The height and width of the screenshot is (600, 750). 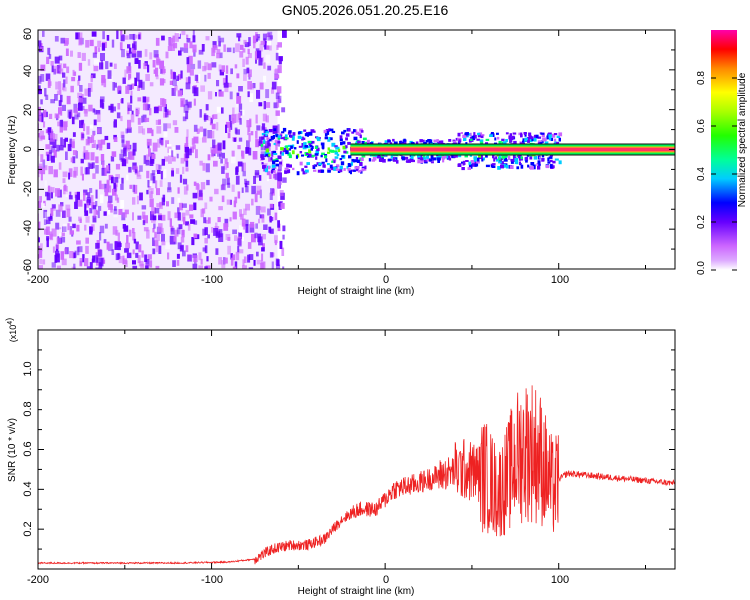 I want to click on top-x-axis-label: Height of straight line (km), so click(x=356, y=291).